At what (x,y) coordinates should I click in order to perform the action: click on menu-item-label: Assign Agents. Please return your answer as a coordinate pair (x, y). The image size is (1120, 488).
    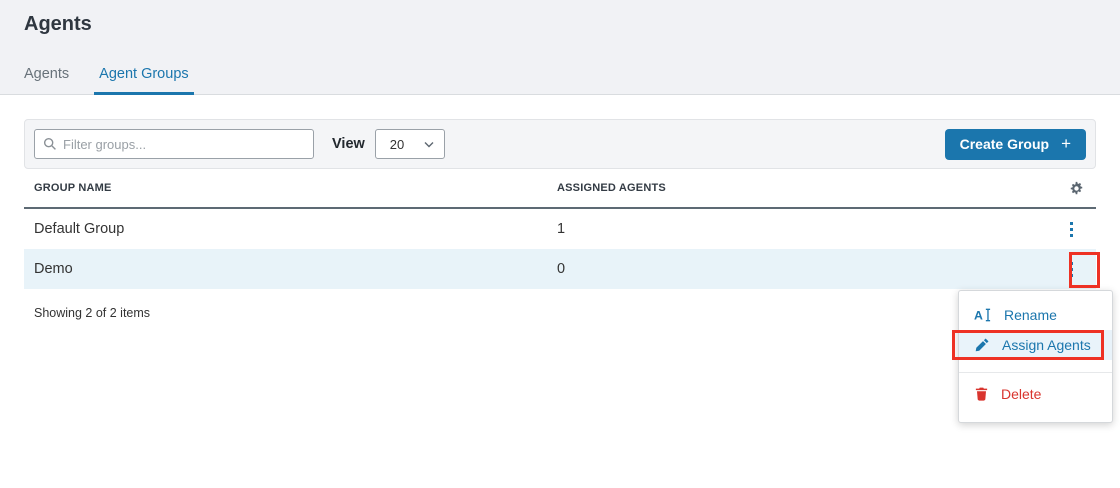
    Looking at the image, I should click on (1046, 345).